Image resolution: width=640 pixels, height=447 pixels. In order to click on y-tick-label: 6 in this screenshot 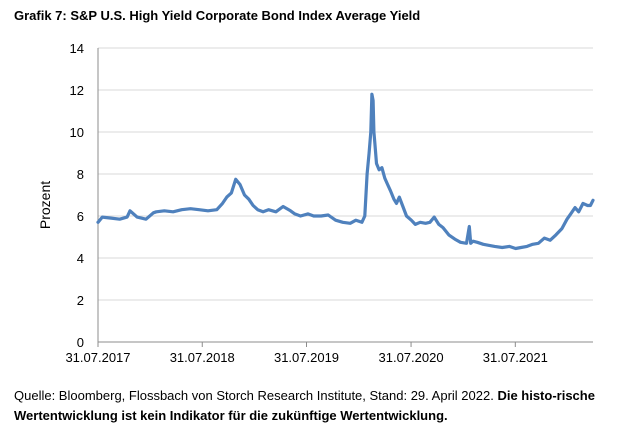, I will do `click(80, 216)`.